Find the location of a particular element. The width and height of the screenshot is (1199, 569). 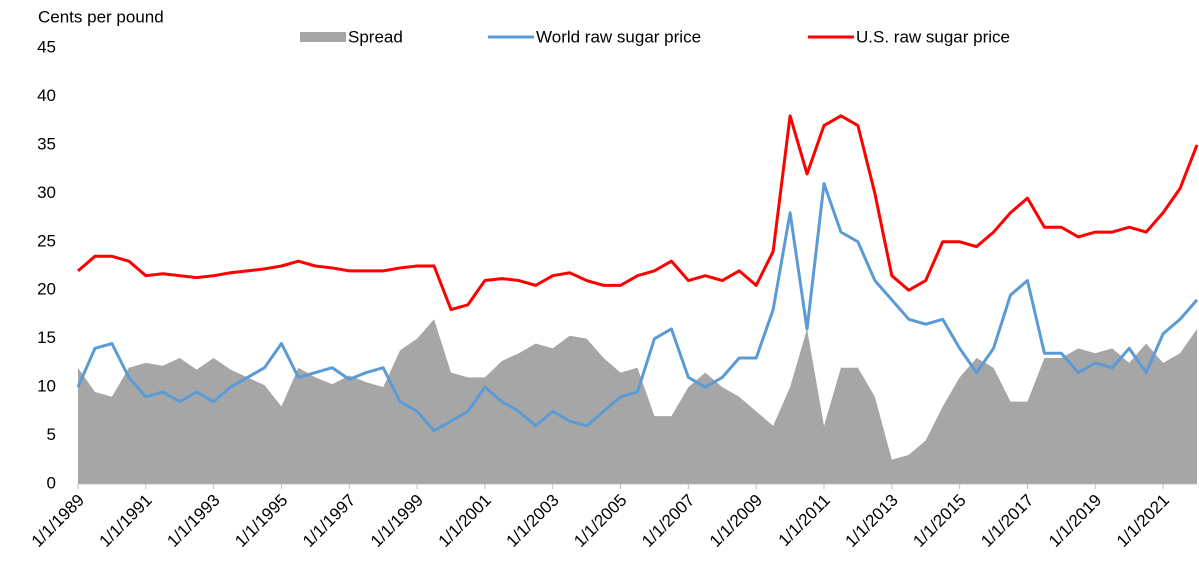

y-tick-label: 0 is located at coordinates (51, 482).